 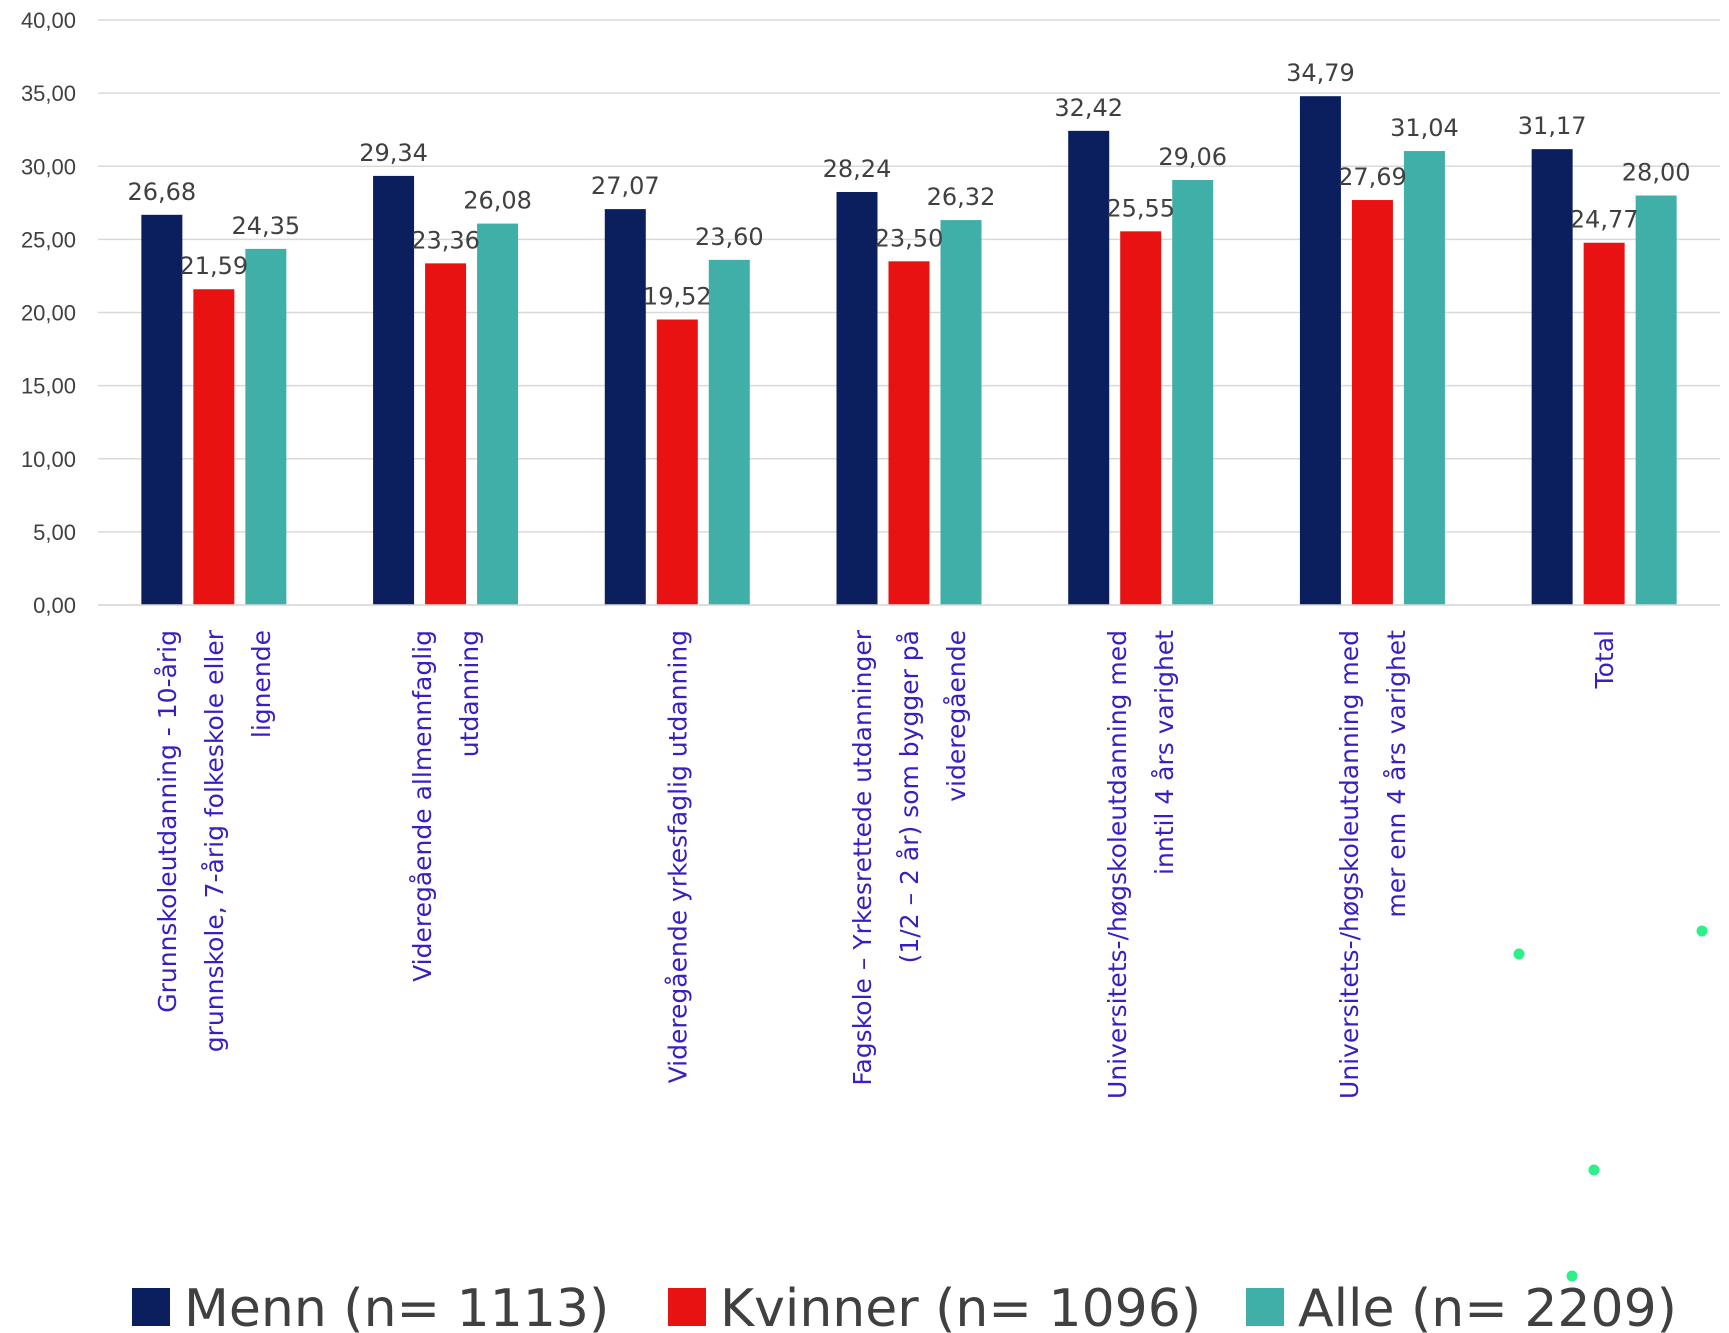 What do you see at coordinates (729, 237) in the screenshot?
I see `data-label: 23,60` at bounding box center [729, 237].